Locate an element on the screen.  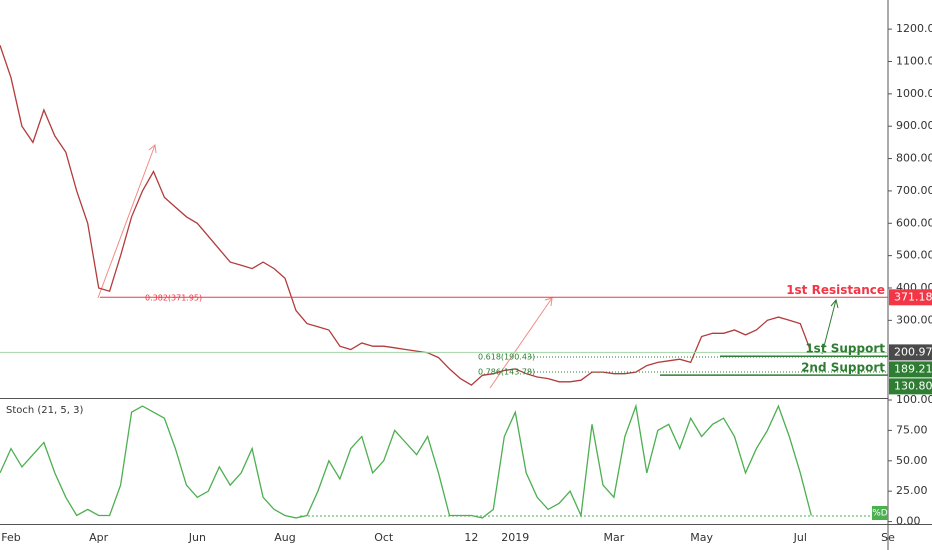
stoch-title: Stoch (21, 5, 3) is located at coordinates (44, 410).